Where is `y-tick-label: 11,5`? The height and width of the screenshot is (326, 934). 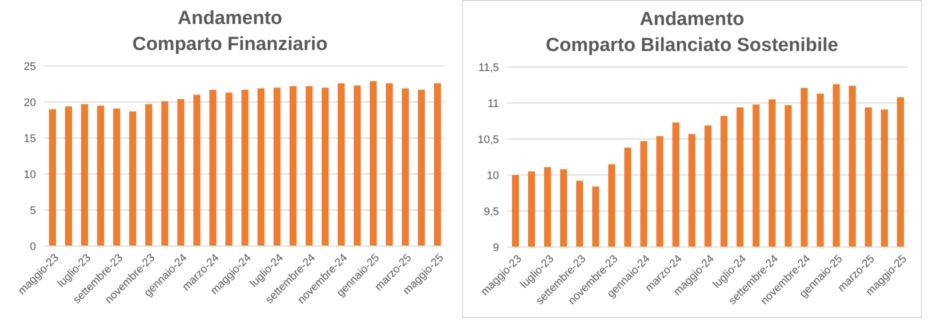 y-tick-label: 11,5 is located at coordinates (488, 68).